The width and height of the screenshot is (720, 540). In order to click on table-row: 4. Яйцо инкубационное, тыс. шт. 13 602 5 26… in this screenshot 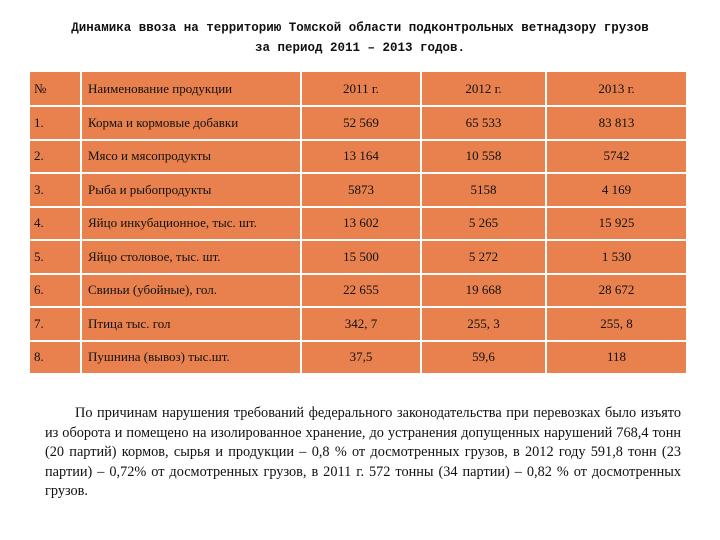, I will do `click(358, 223)`.